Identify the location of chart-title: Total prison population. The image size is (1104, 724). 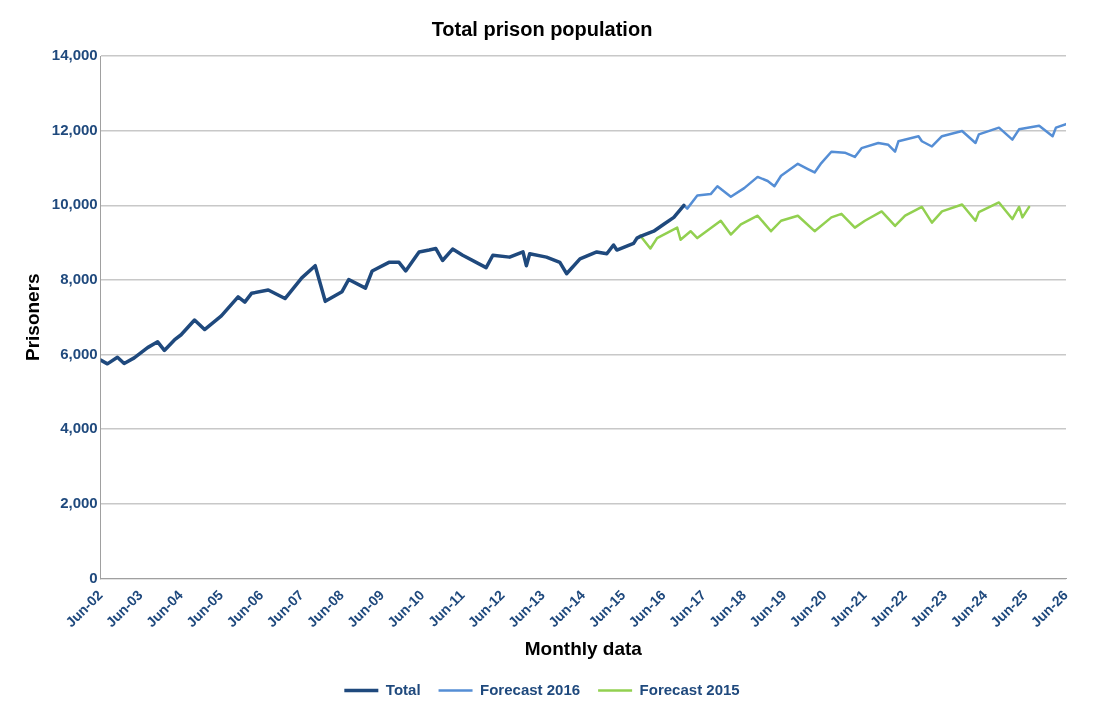
(542, 28).